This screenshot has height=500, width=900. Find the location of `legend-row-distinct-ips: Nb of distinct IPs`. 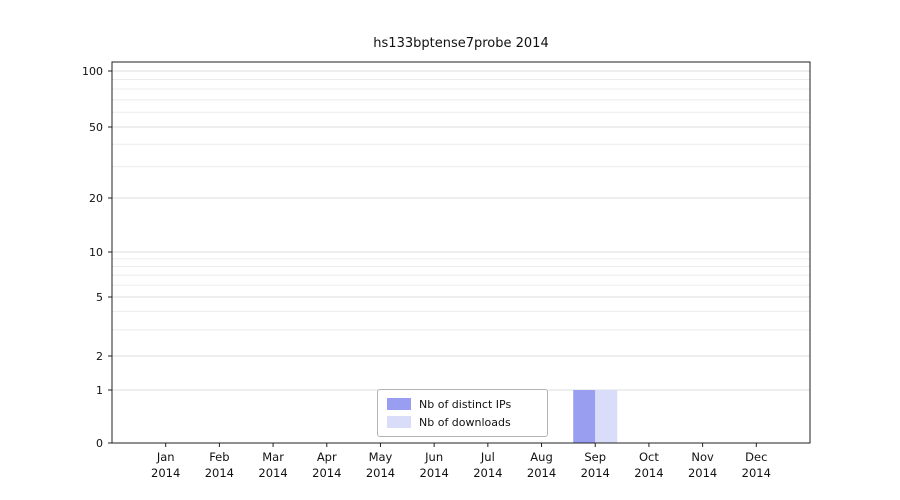

legend-row-distinct-ips: Nb of distinct IPs is located at coordinates (462, 404).